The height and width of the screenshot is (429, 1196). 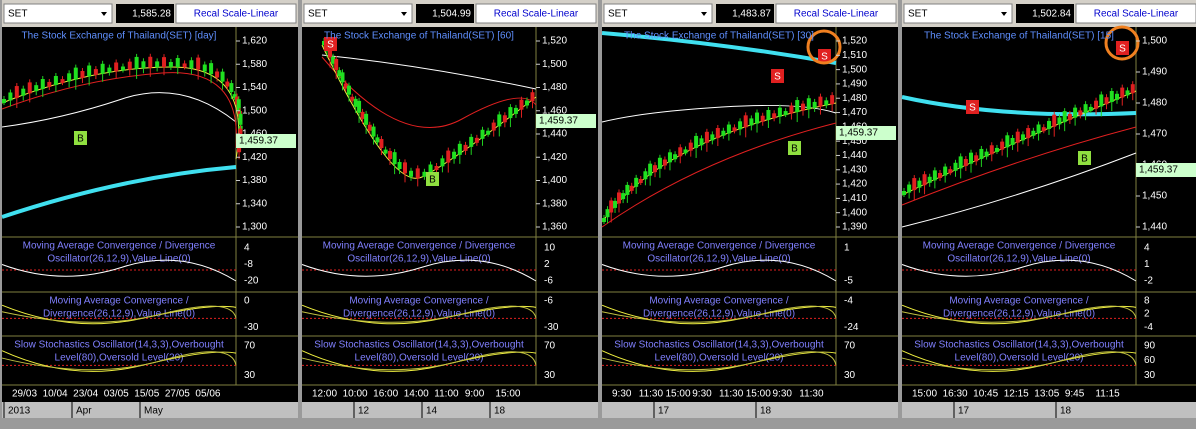 What do you see at coordinates (80, 139) in the screenshot?
I see `signal-label: B` at bounding box center [80, 139].